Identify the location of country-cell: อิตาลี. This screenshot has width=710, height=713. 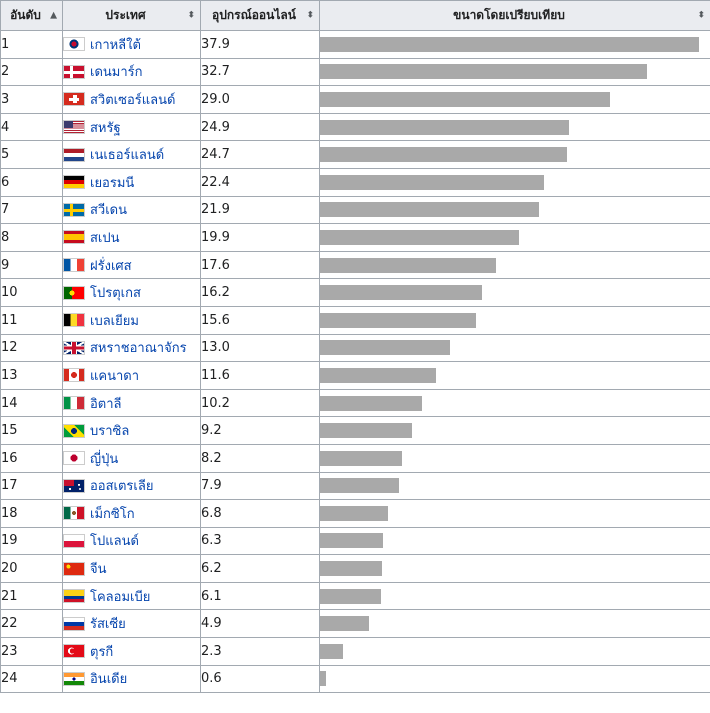
(131, 403).